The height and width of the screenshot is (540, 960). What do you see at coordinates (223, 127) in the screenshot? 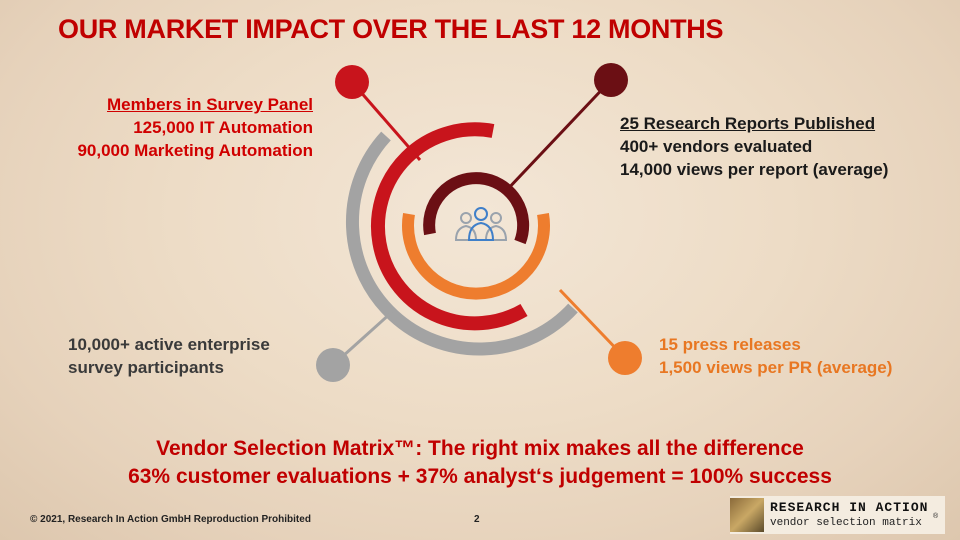
I see `block-line: 125,000 IT Automation` at bounding box center [223, 127].